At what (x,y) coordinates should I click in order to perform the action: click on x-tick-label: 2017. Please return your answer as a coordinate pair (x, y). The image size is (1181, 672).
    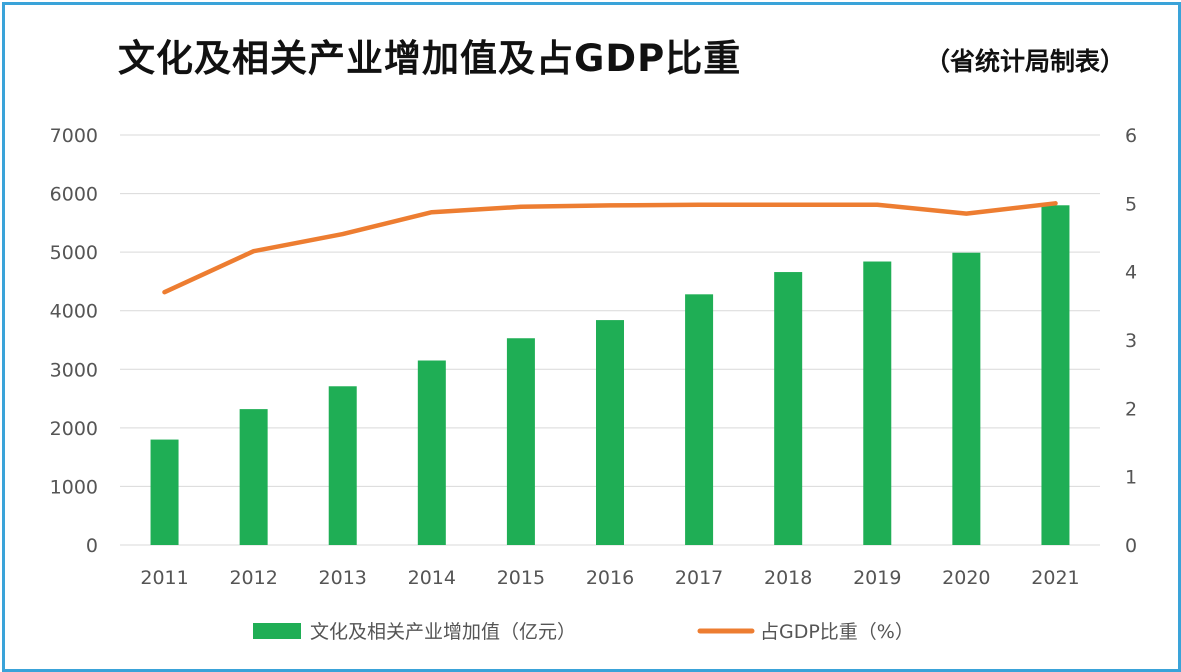
    Looking at the image, I should click on (699, 578).